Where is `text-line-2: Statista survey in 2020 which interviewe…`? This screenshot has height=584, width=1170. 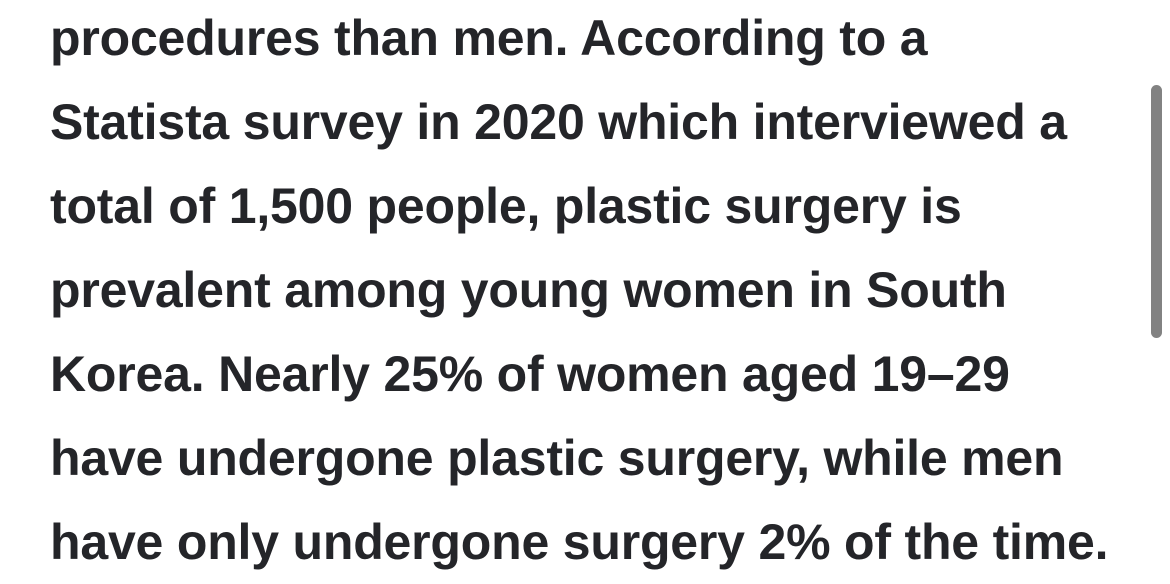 text-line-2: Statista survey in 2020 which interviewe… is located at coordinates (558, 122).